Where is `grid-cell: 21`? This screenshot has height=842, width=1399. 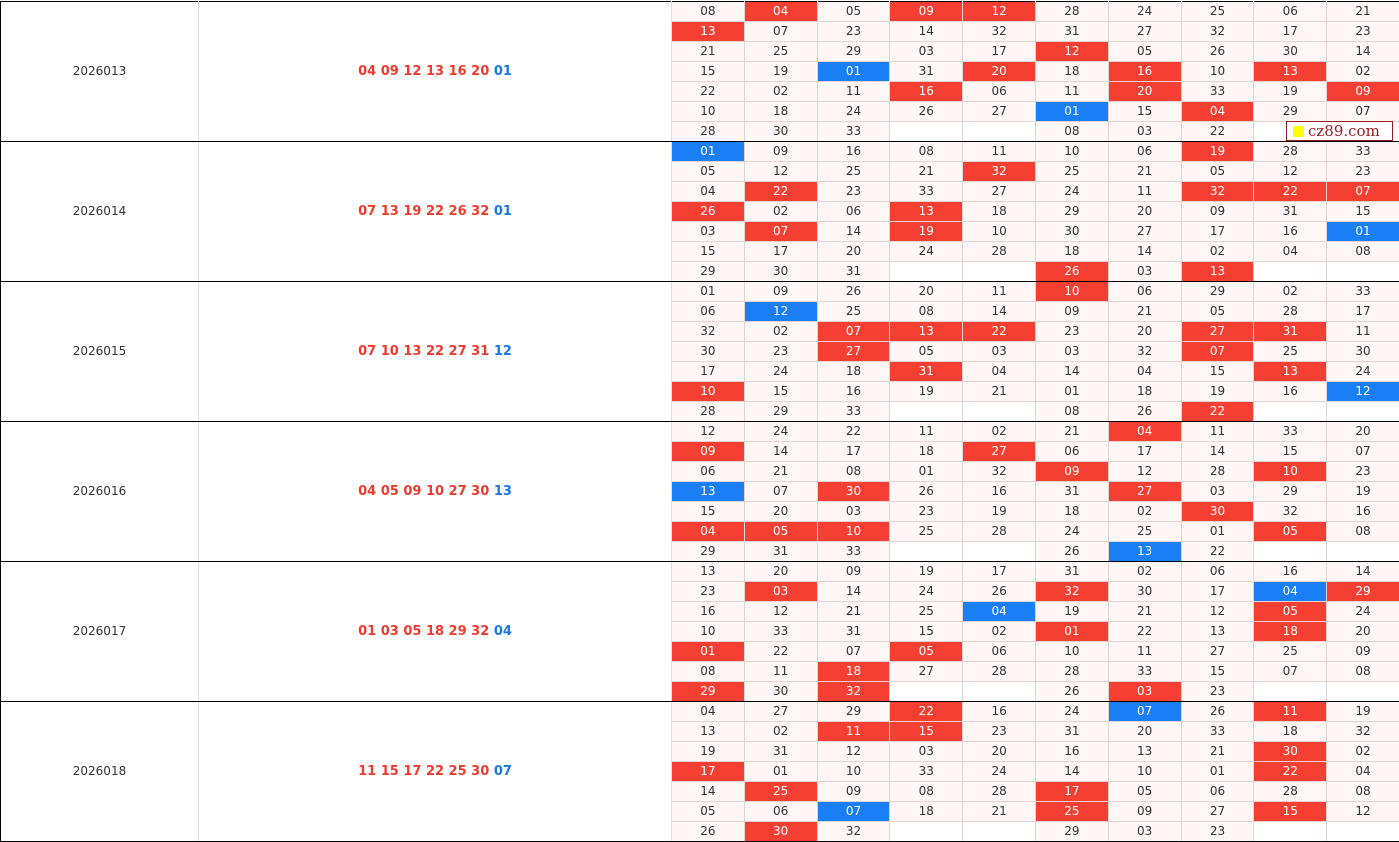 grid-cell: 21 is located at coordinates (1144, 611).